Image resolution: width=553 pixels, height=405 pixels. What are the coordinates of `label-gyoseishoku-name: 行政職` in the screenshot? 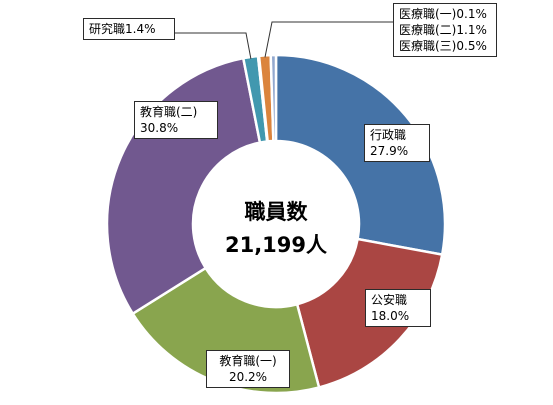 It's located at (388, 135).